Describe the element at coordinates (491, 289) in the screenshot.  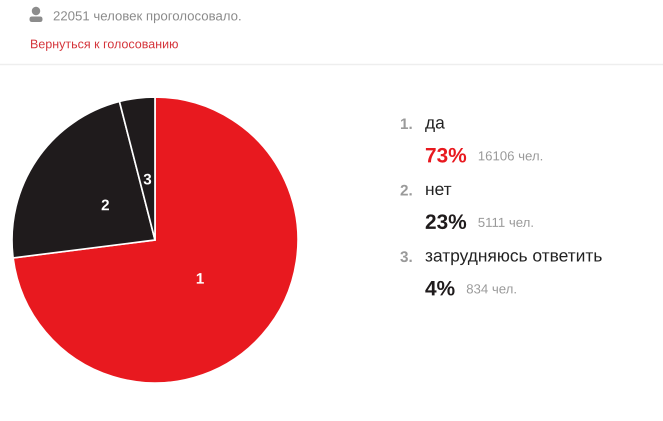
I see `text: 834 чел.` at that location.